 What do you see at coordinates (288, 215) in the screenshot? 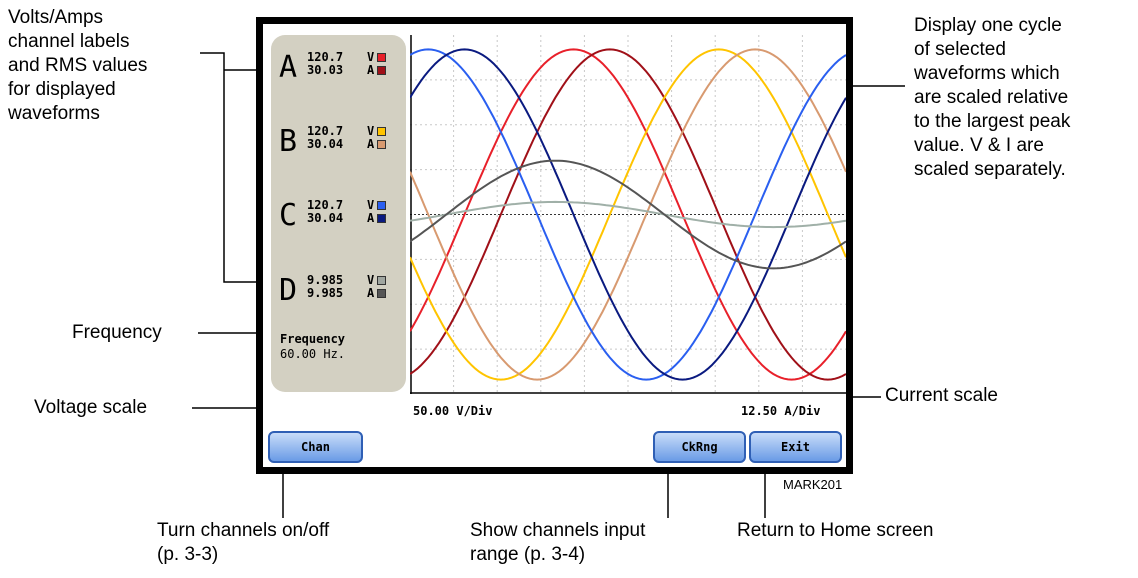
I see `channel-letter: C` at bounding box center [288, 215].